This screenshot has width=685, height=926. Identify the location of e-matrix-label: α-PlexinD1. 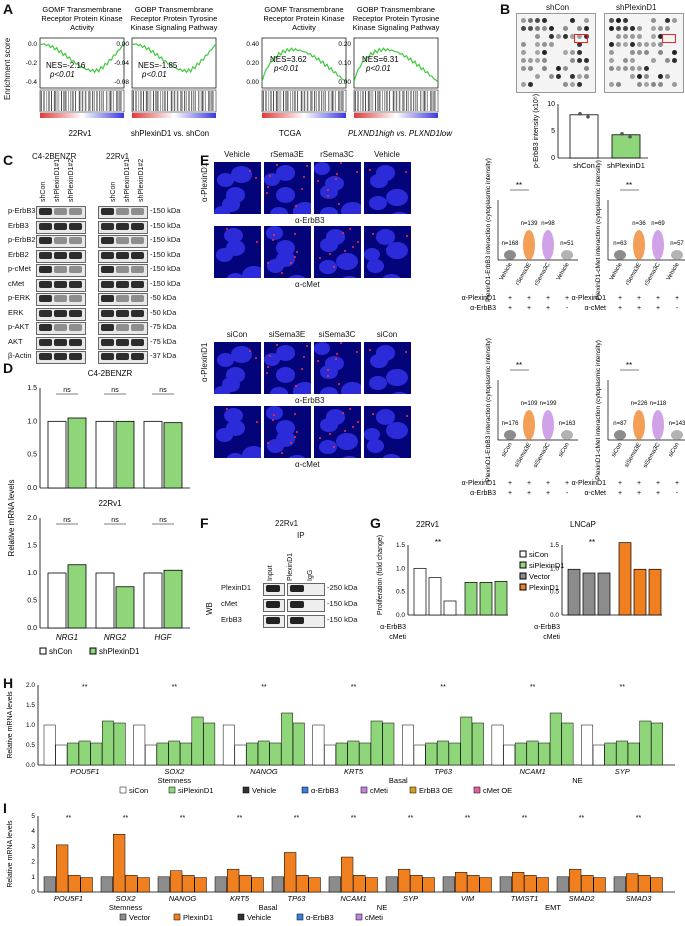
(589, 298).